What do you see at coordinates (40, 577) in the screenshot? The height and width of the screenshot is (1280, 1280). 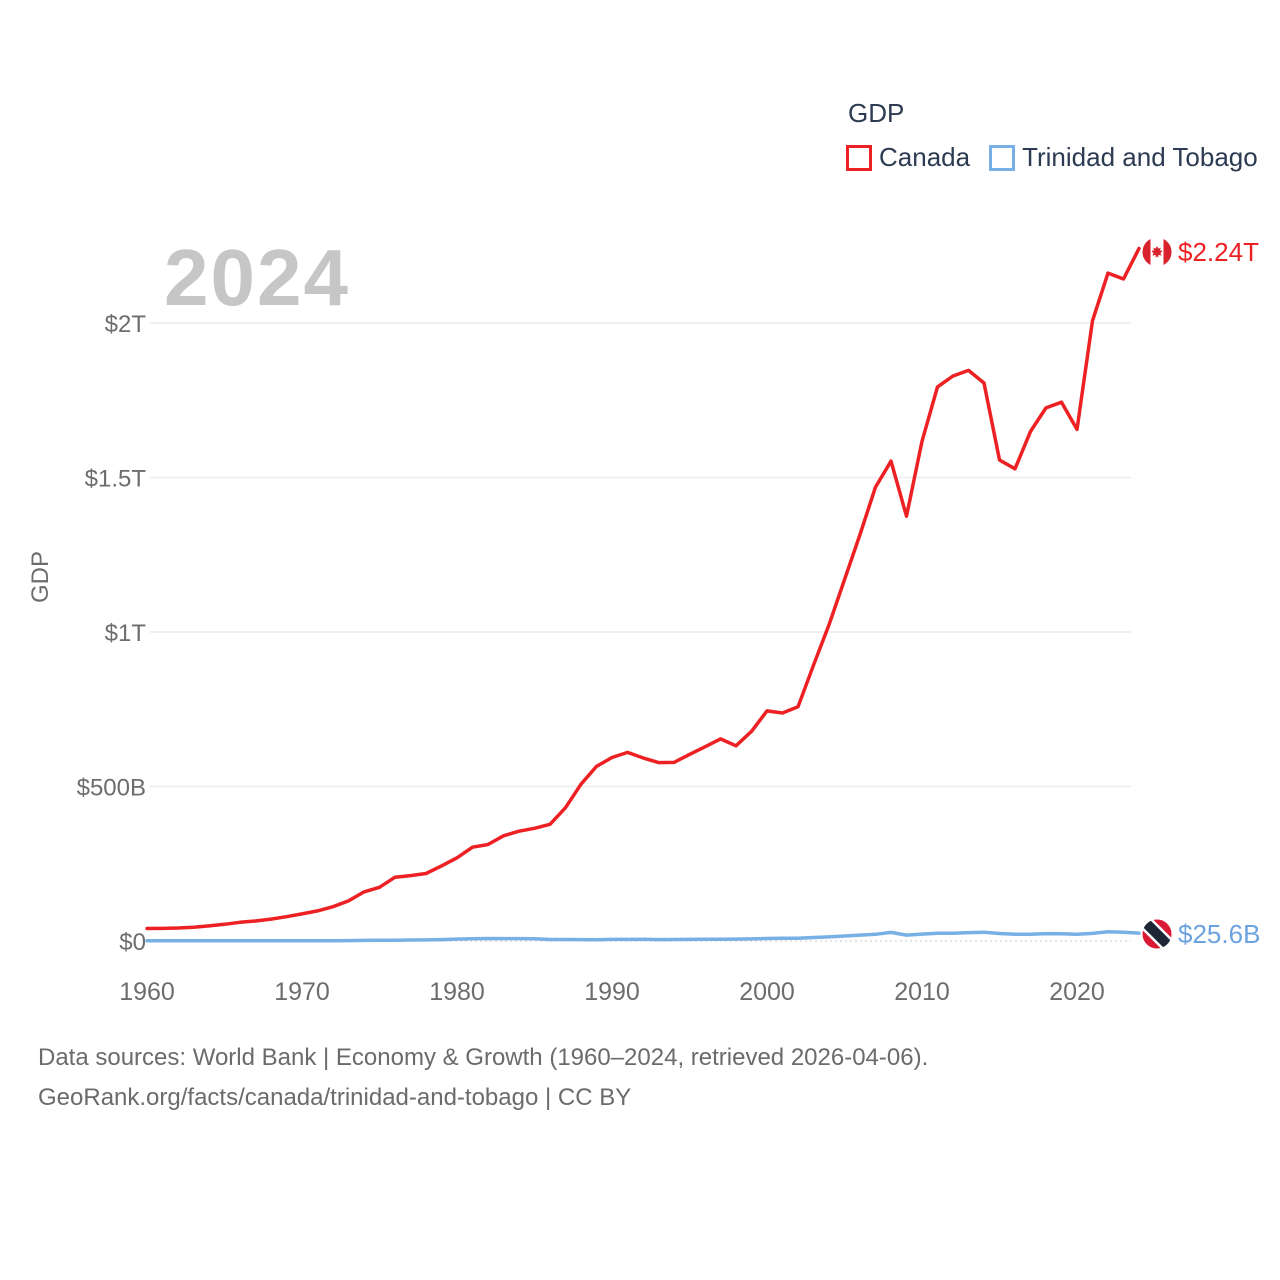 I see `y-axis-title: GDP` at bounding box center [40, 577].